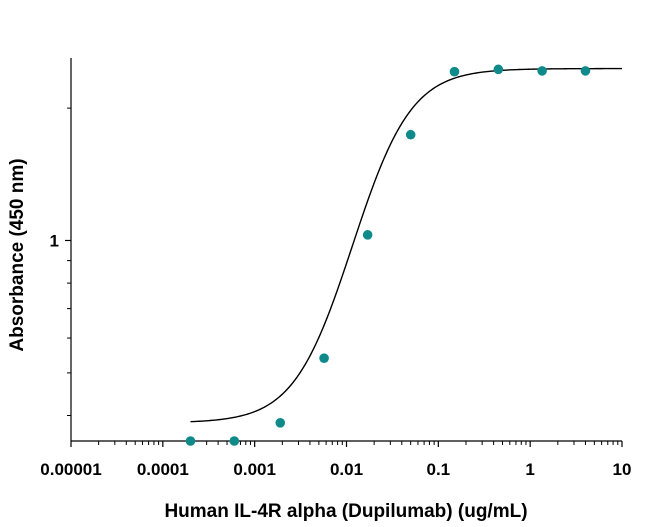  I want to click on x-tick-label: 0.001, so click(254, 469).